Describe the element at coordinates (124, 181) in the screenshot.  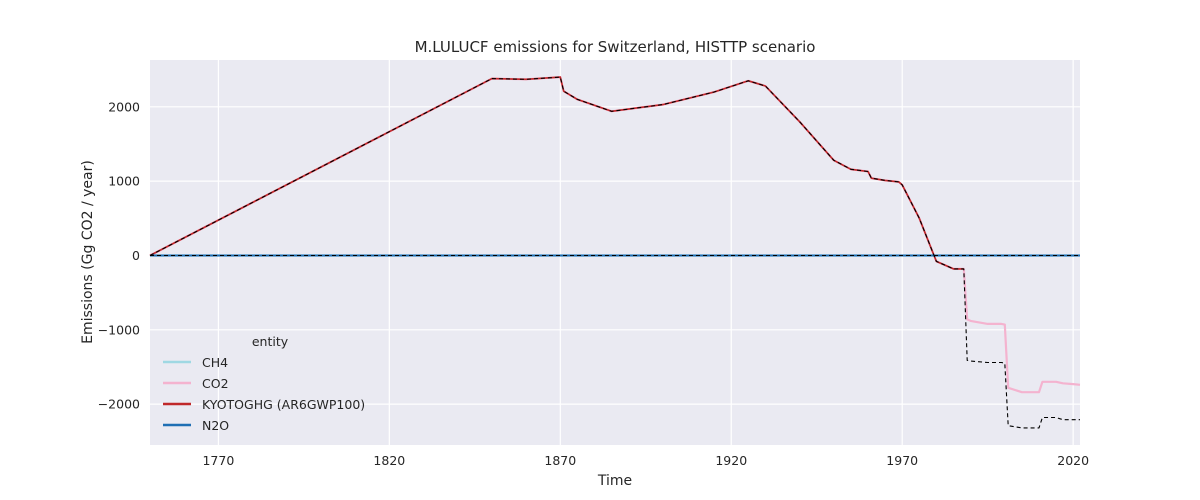
I see `y-tick-label: 1000` at that location.